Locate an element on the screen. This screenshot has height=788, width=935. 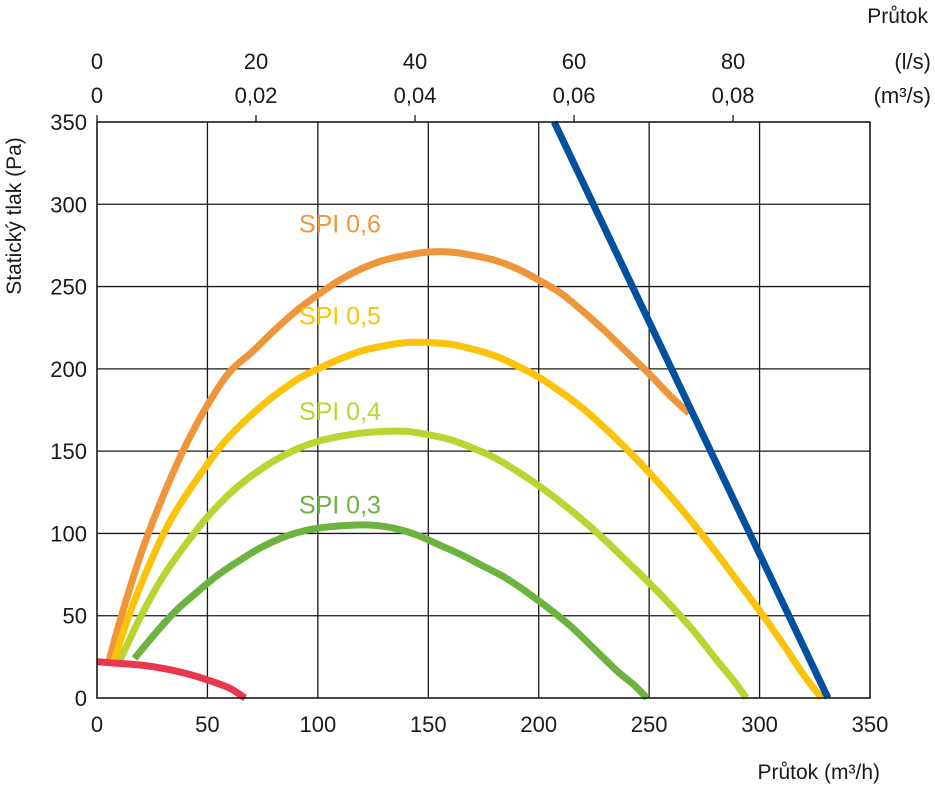
x-tick-label: 50 is located at coordinates (207, 724).